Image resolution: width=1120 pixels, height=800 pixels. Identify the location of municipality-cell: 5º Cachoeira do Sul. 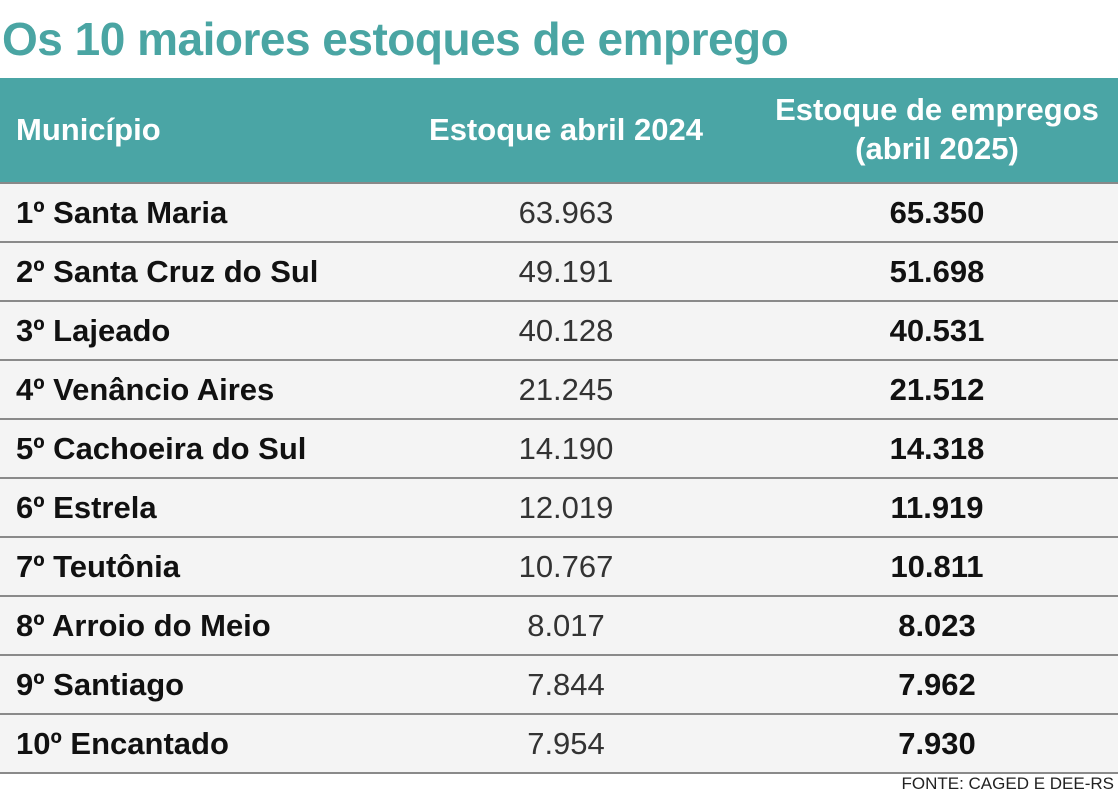
(188, 449).